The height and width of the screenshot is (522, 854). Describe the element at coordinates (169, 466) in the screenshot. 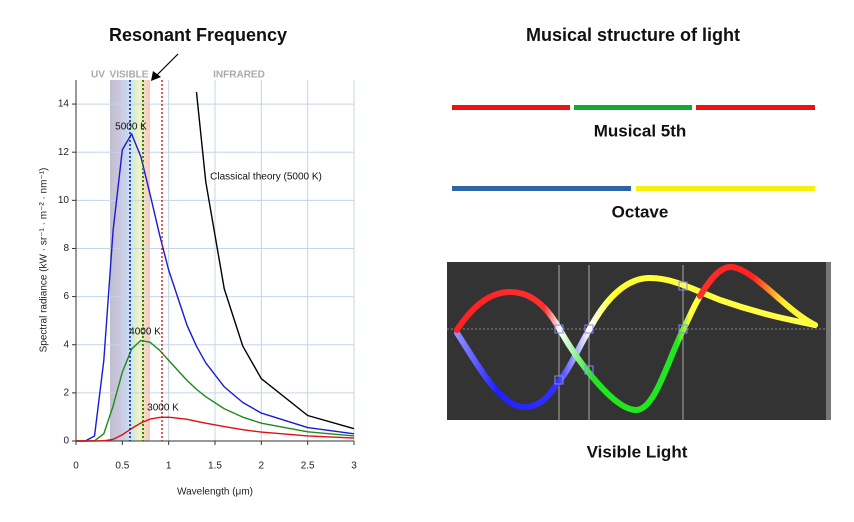

I see `x-tick-label: 1` at that location.